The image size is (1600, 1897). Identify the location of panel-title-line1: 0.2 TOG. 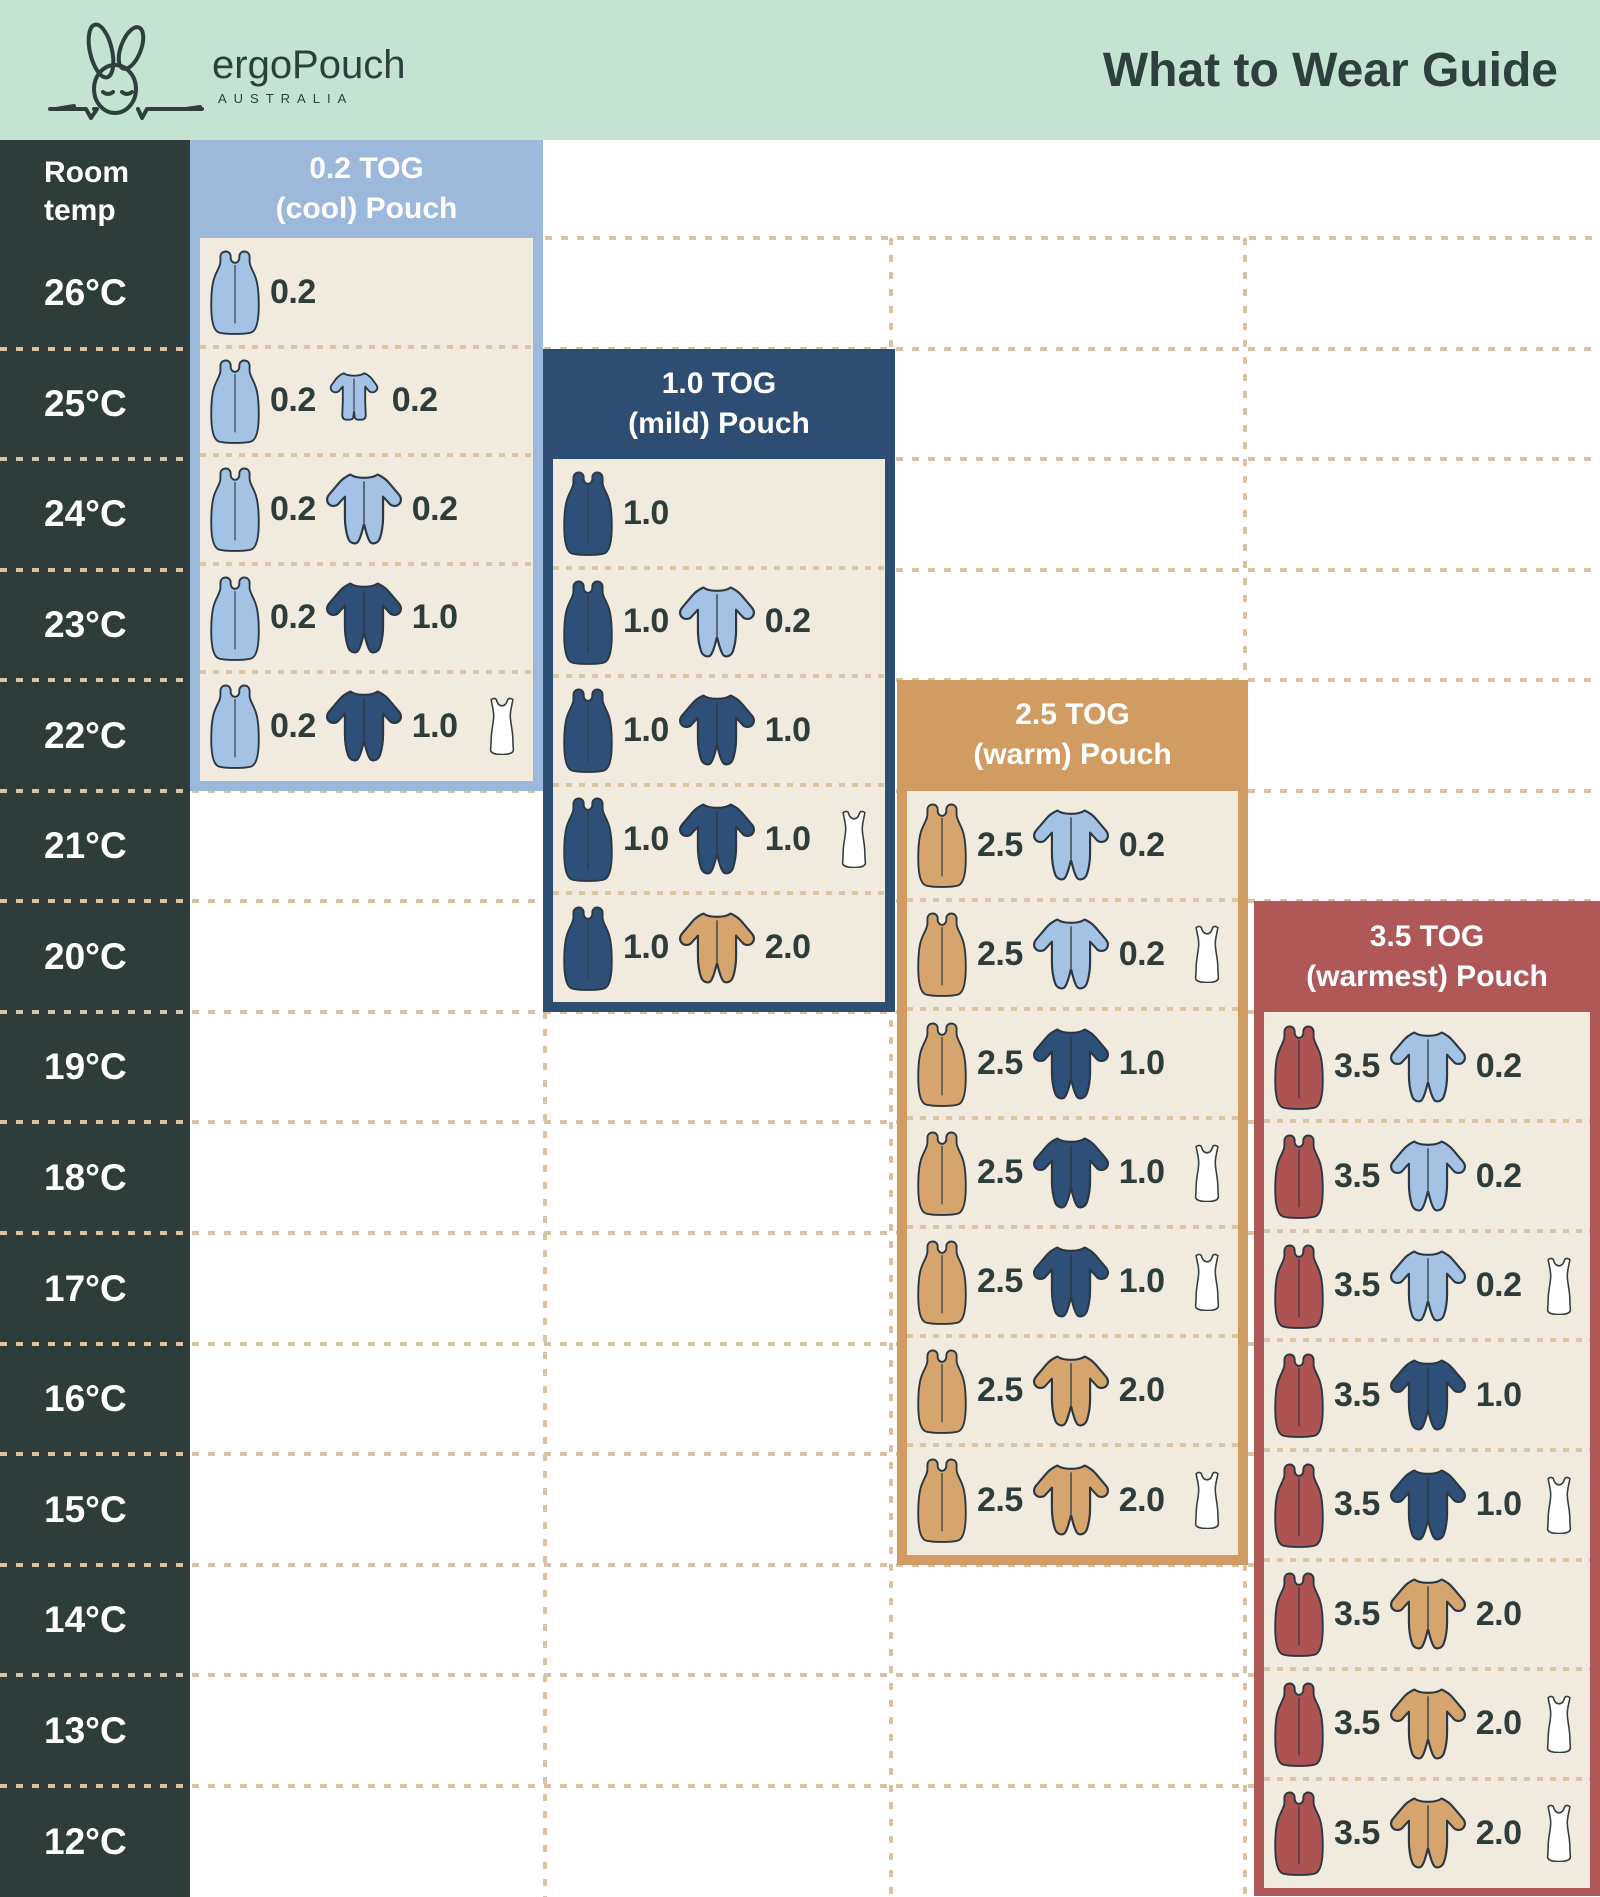
(366, 168).